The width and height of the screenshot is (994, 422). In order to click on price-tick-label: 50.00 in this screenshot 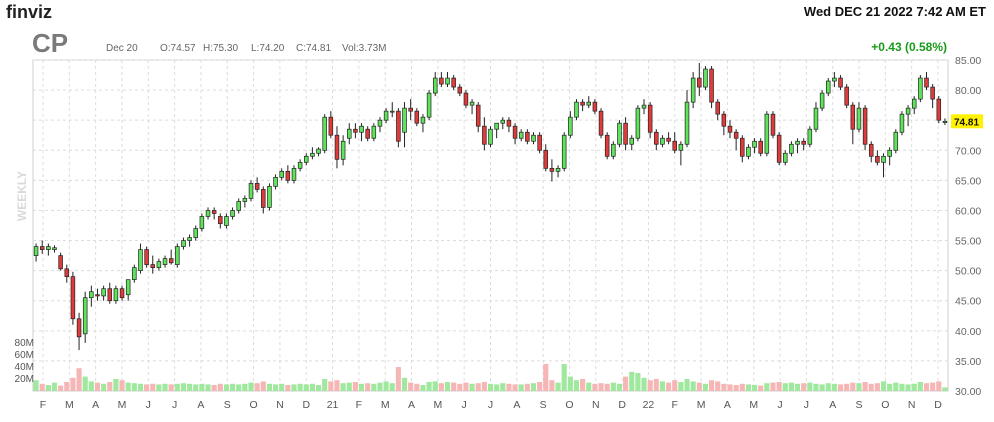, I will do `click(968, 272)`.